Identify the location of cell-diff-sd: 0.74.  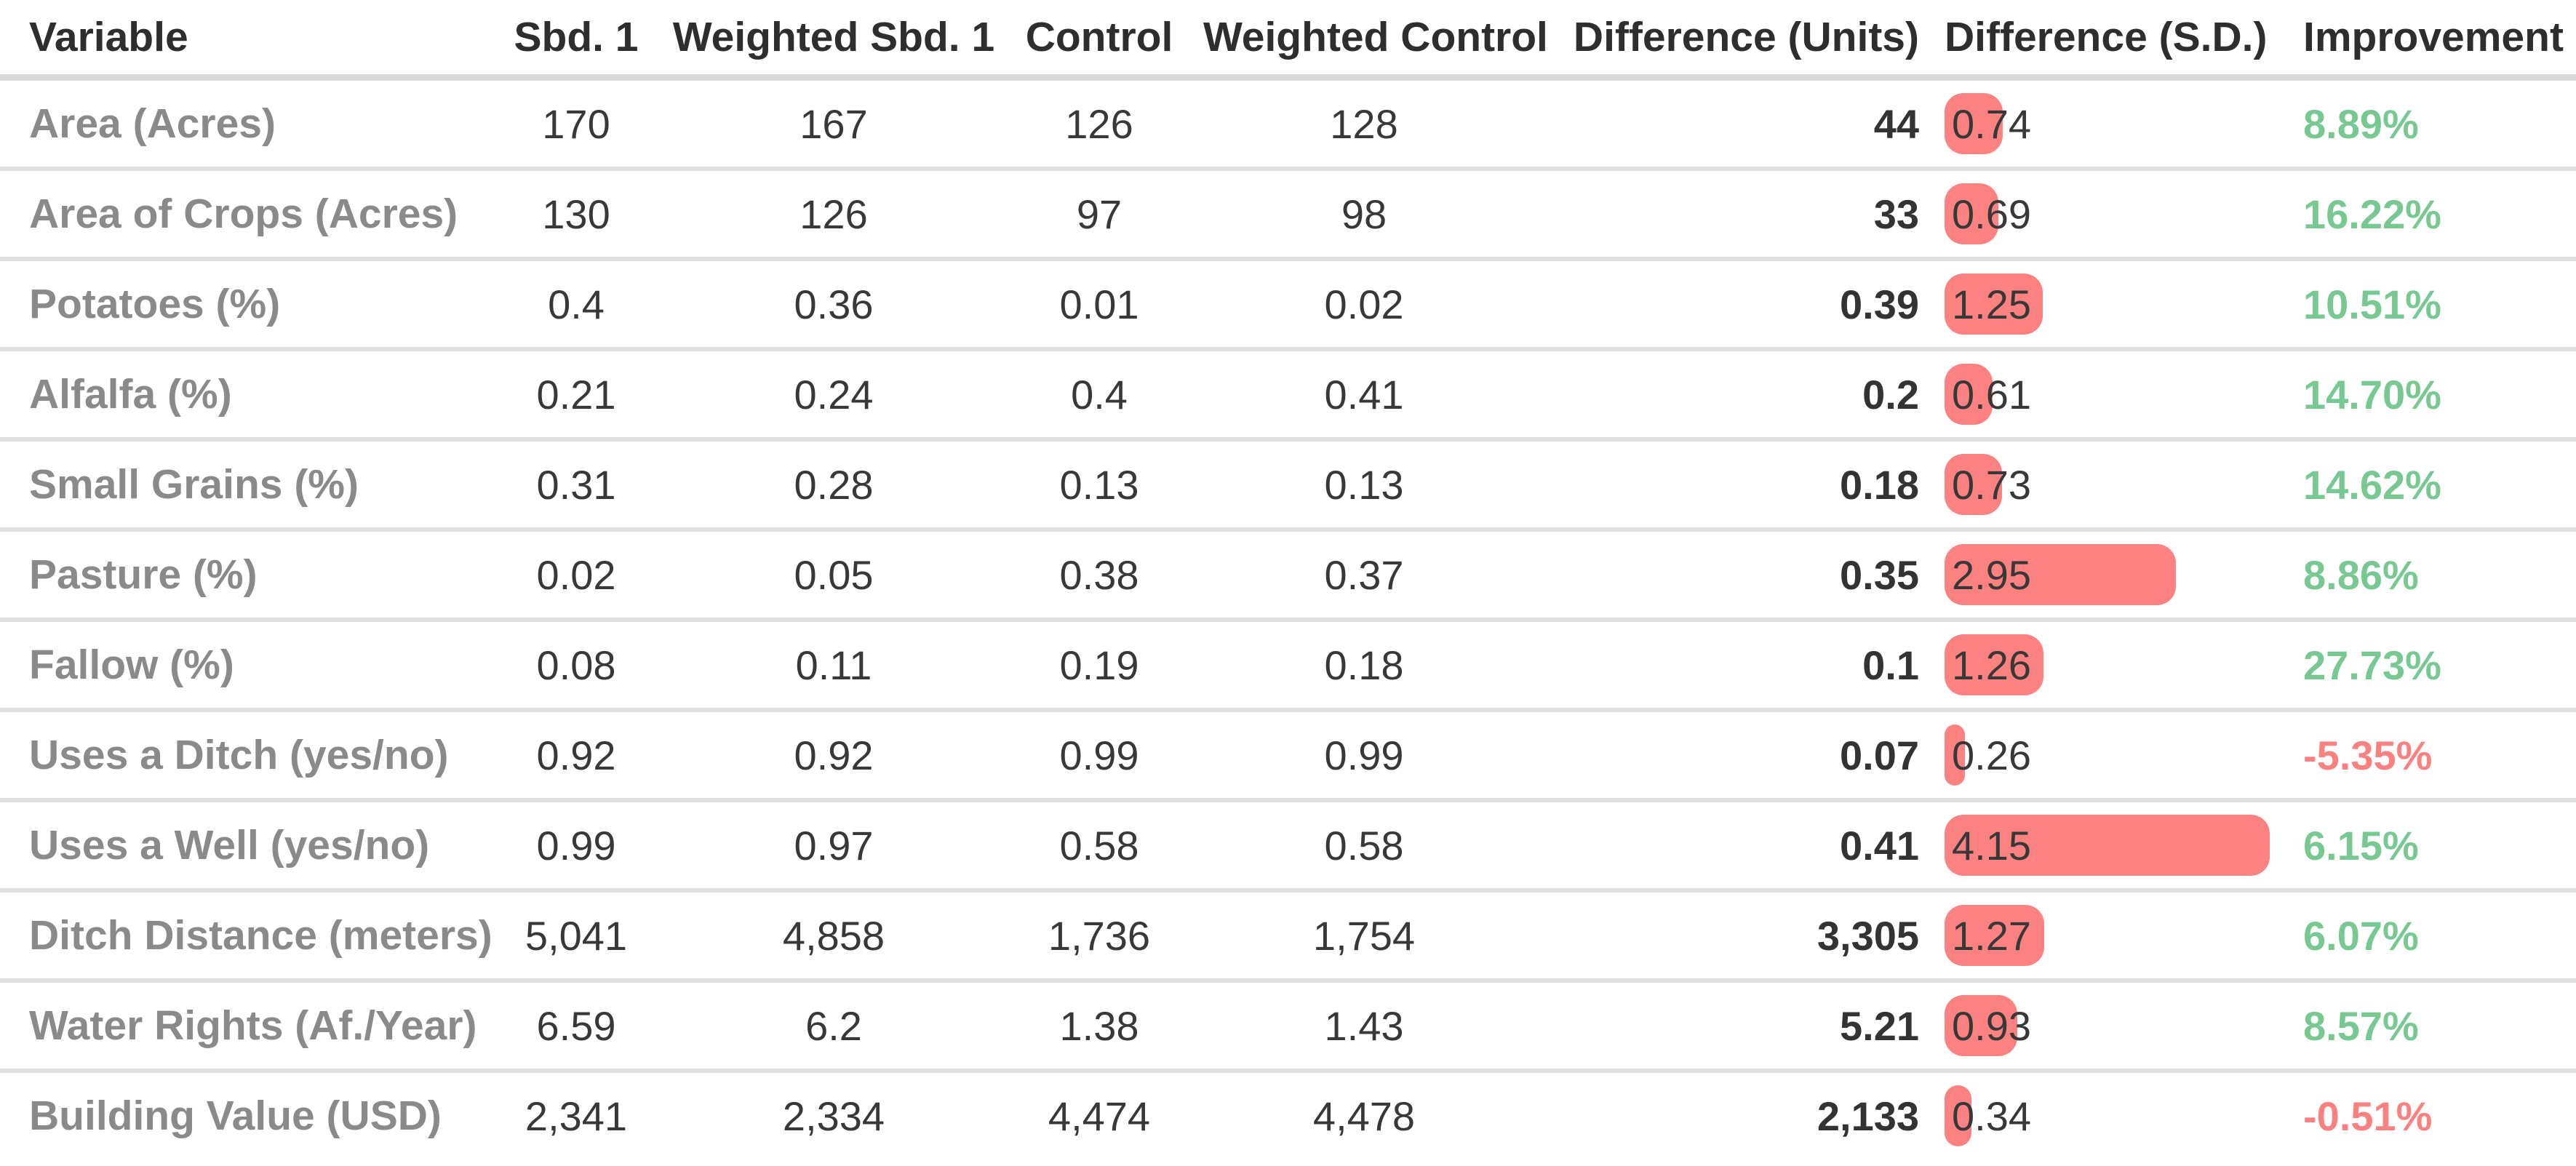
(2106, 124).